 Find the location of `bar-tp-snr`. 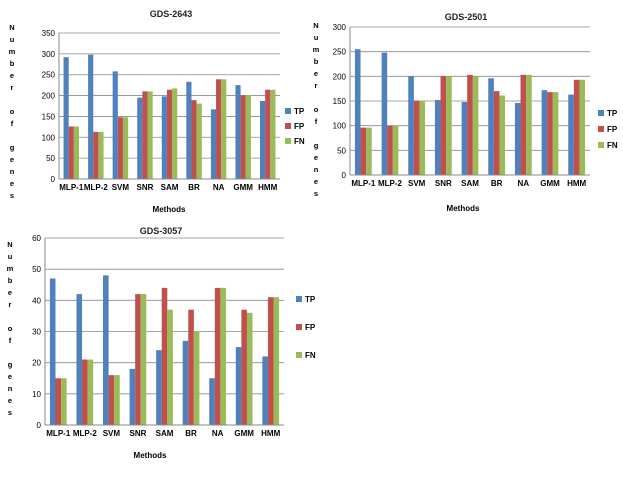

bar-tp-snr is located at coordinates (132, 396).